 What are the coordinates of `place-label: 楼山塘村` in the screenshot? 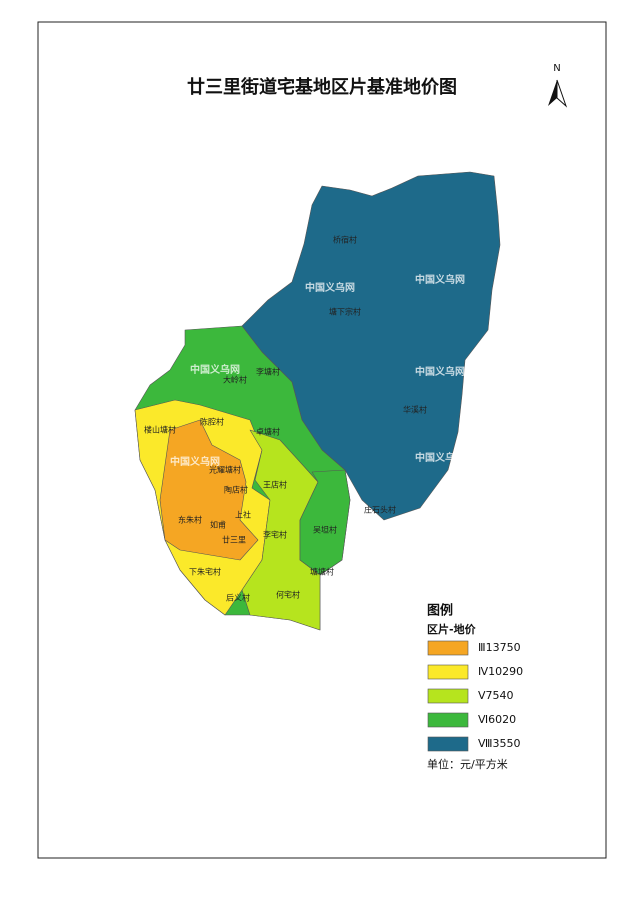 It's located at (160, 430).